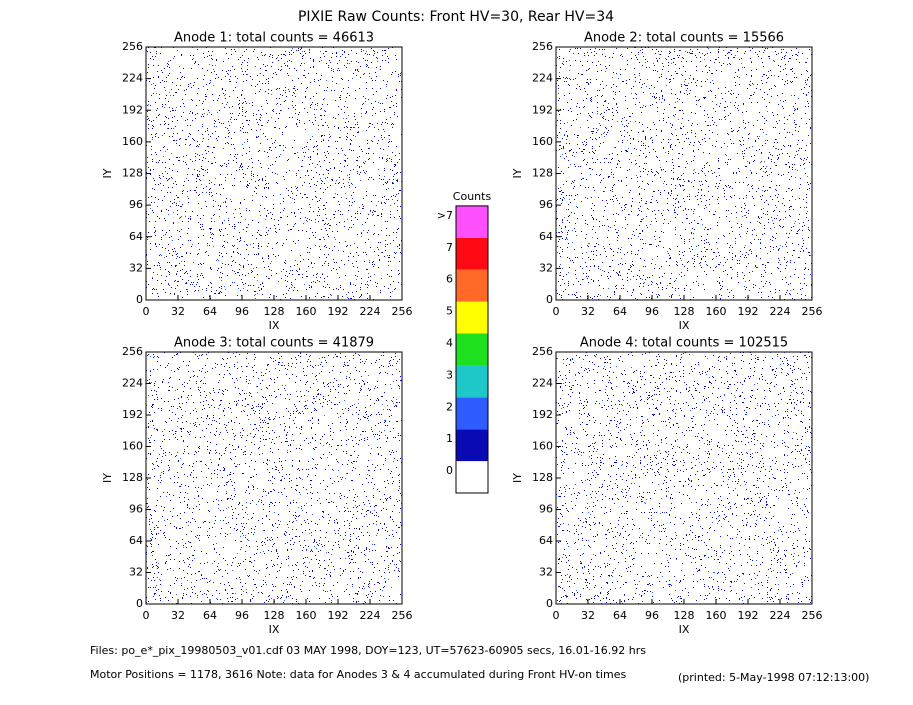 The image size is (913, 705). What do you see at coordinates (684, 38) in the screenshot?
I see `panel-title: Anode 2: total counts = 15566` at bounding box center [684, 38].